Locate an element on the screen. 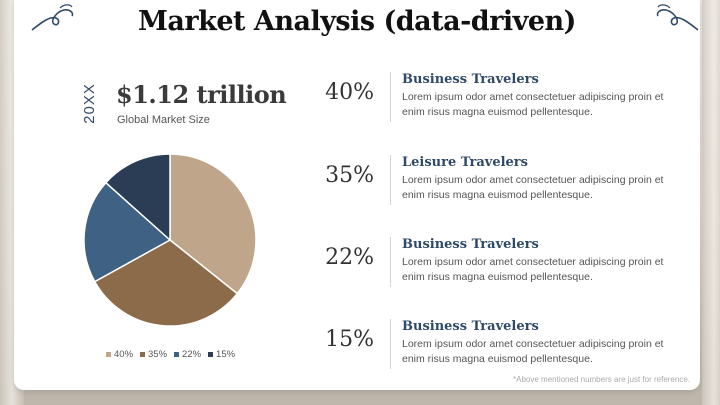  legend-item: 22% is located at coordinates (187, 354).